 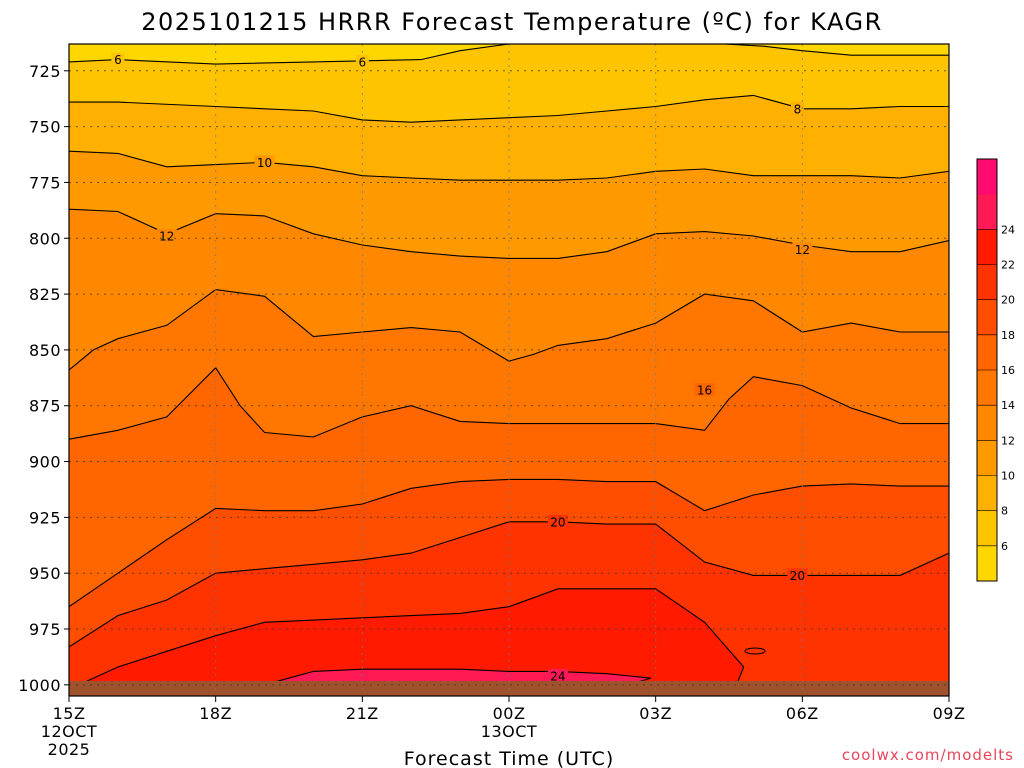 What do you see at coordinates (45, 462) in the screenshot?
I see `y-tick-label: 900` at bounding box center [45, 462].